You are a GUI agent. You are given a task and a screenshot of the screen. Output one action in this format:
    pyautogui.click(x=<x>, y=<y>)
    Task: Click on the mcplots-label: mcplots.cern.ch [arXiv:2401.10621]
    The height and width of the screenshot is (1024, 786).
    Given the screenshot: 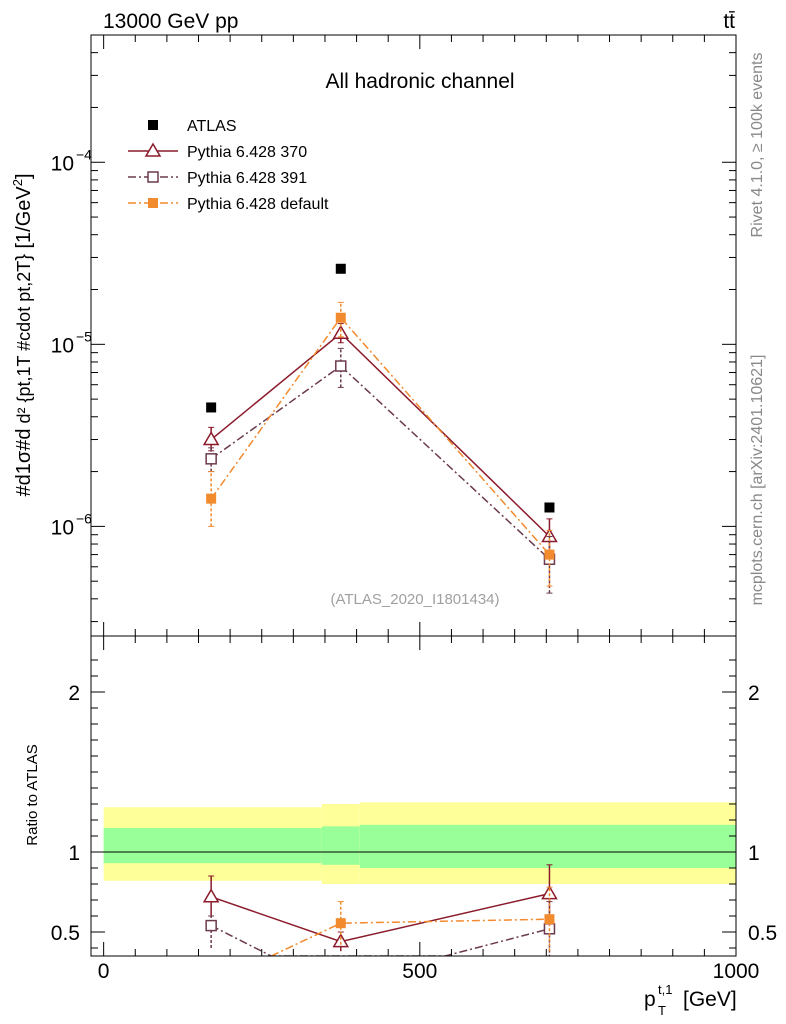 What is the action you would take?
    pyautogui.click(x=757, y=480)
    